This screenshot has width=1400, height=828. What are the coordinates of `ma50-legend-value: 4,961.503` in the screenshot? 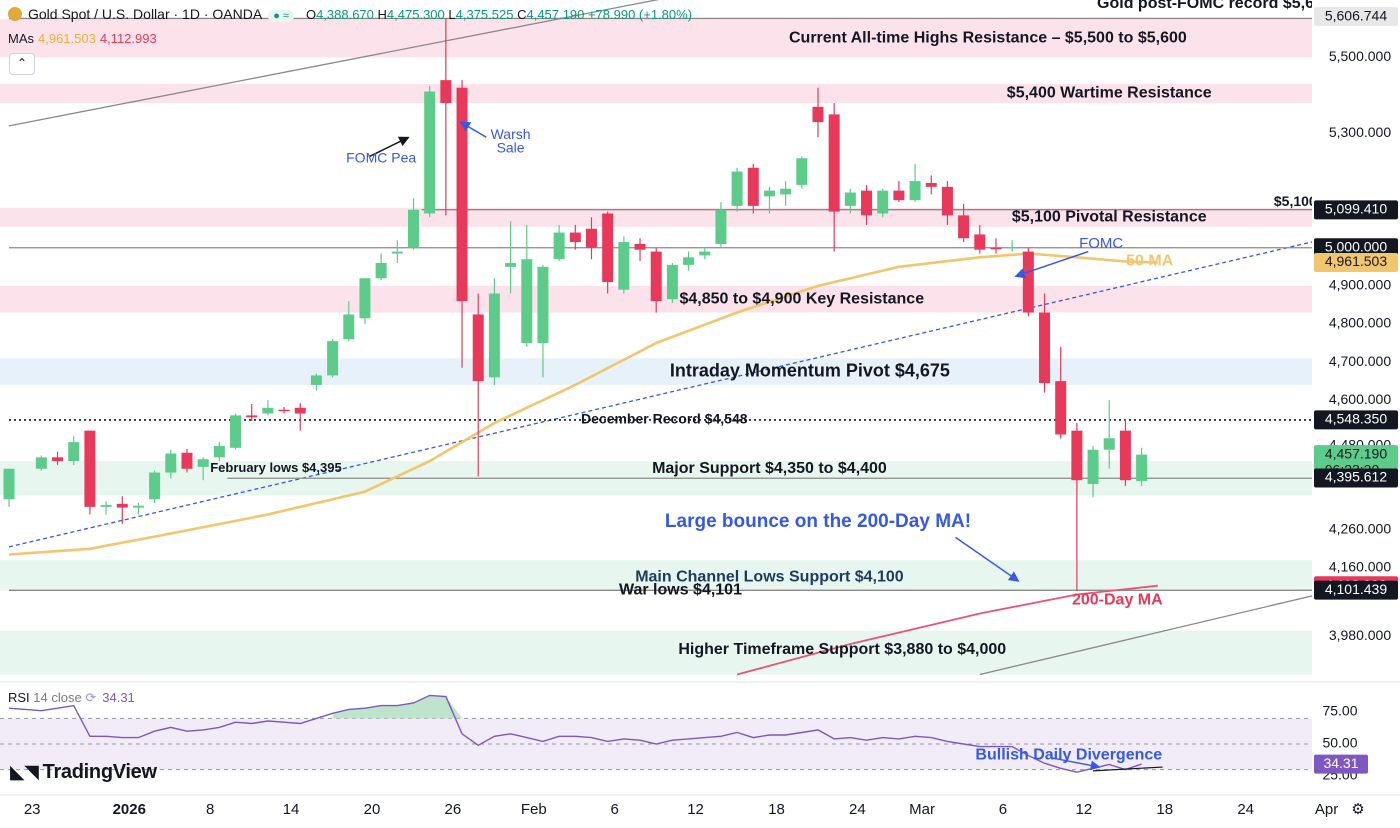 It's located at (67, 38).